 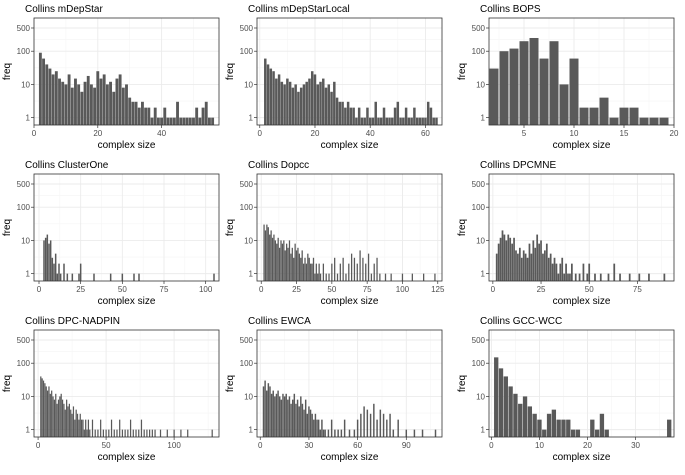 I want to click on y-tick-label: 1, so click(x=251, y=118).